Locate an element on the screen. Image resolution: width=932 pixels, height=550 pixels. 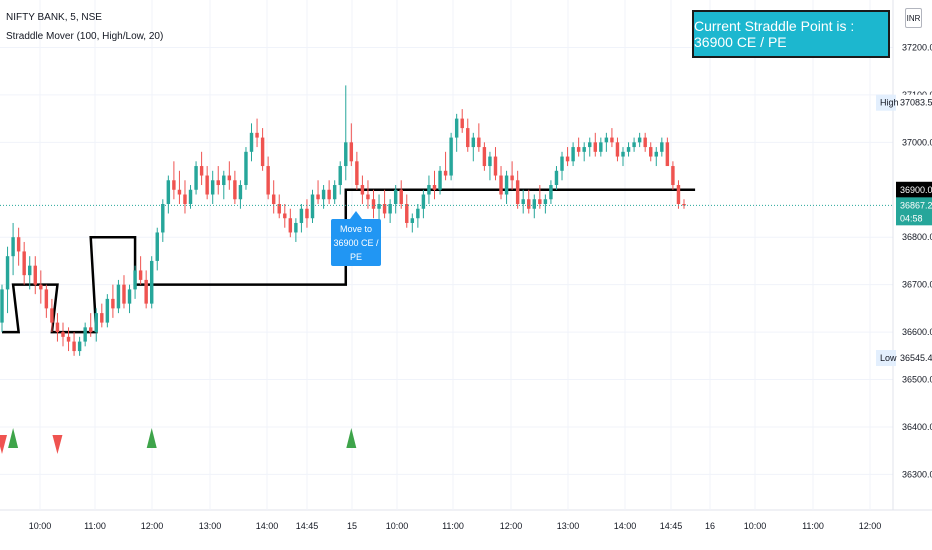
price-tick-label: 36800.00 is located at coordinates (917, 237).